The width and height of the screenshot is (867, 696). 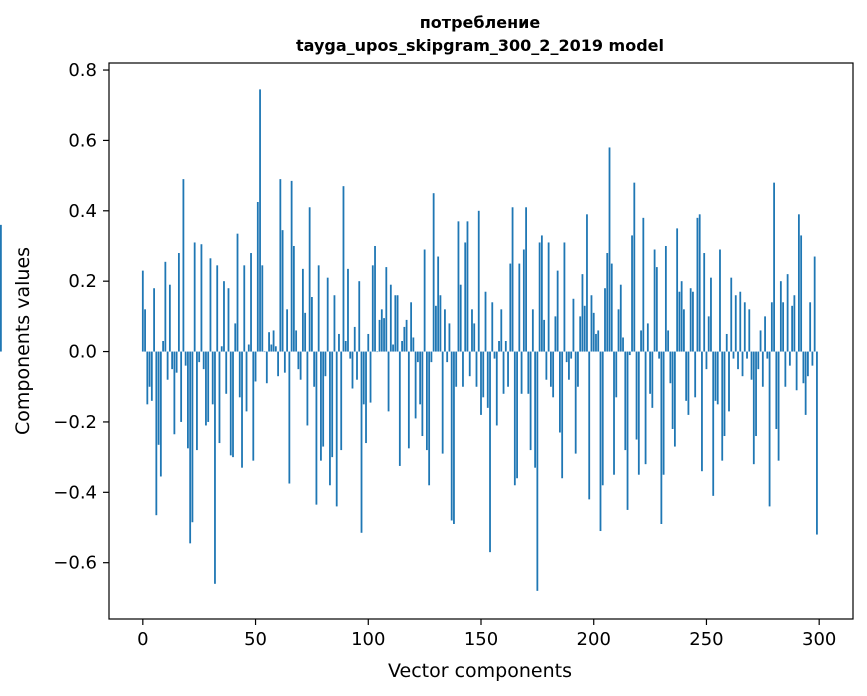 I want to click on y-tick-label: −0.4, so click(x=75, y=492).